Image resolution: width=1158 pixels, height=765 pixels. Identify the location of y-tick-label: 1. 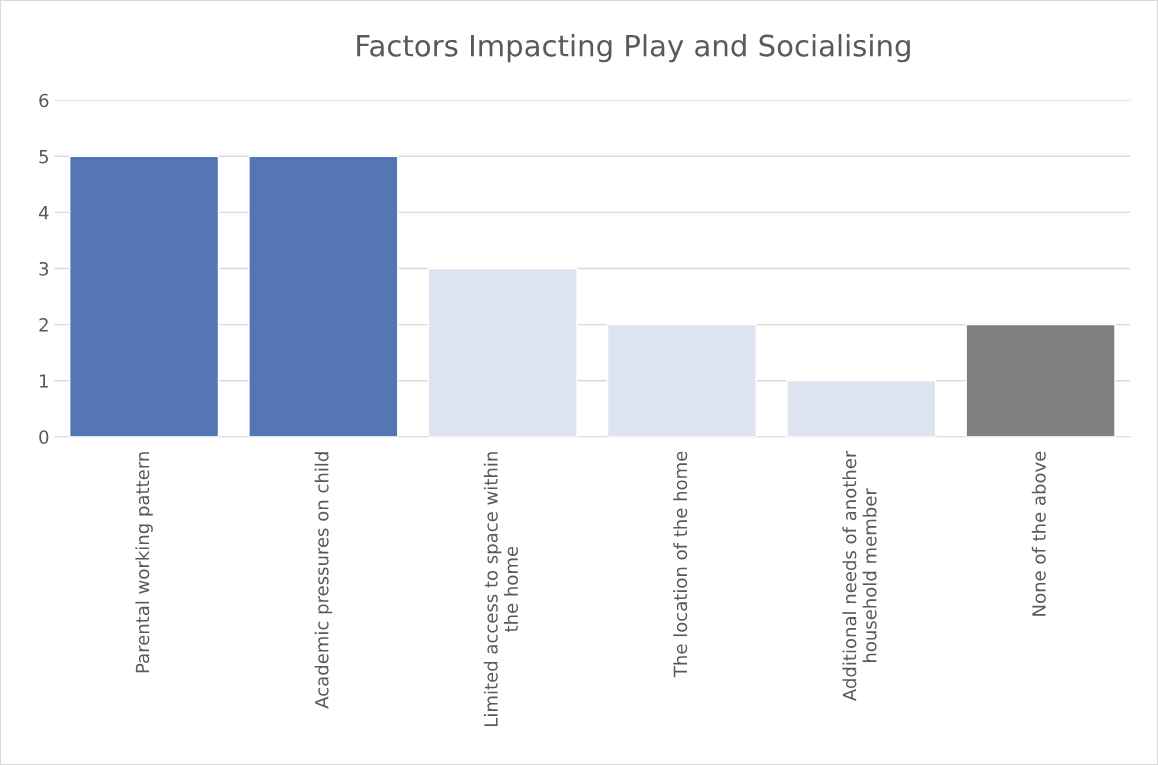
(44, 381).